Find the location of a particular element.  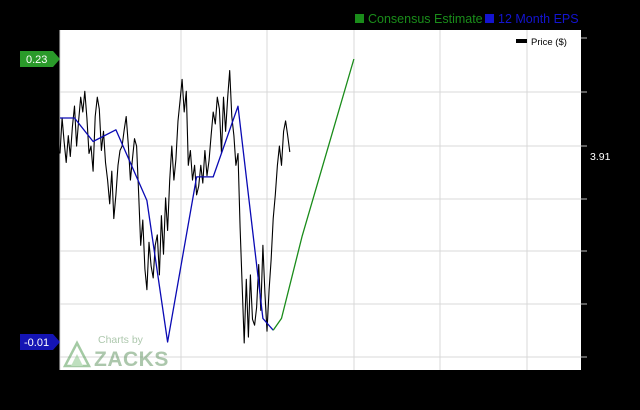

consensus-series-line is located at coordinates (313, 194).